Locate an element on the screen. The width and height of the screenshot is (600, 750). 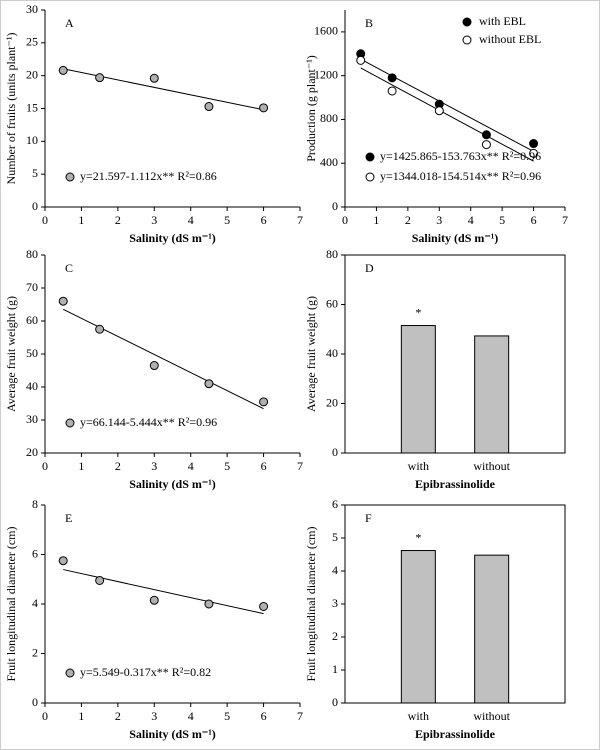
y-axis-label: Fruit longitudinal diameter (cm) is located at coordinates (11, 604).